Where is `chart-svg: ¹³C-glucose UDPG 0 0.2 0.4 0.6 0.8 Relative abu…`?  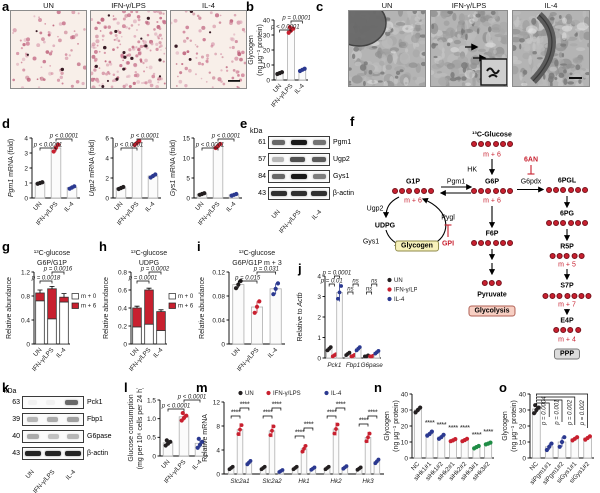
chart-svg: ¹³C-glucose UDPG 0 0.2 0.4 0.6 0.8 Relative abu… is located at coordinates (148, 311).